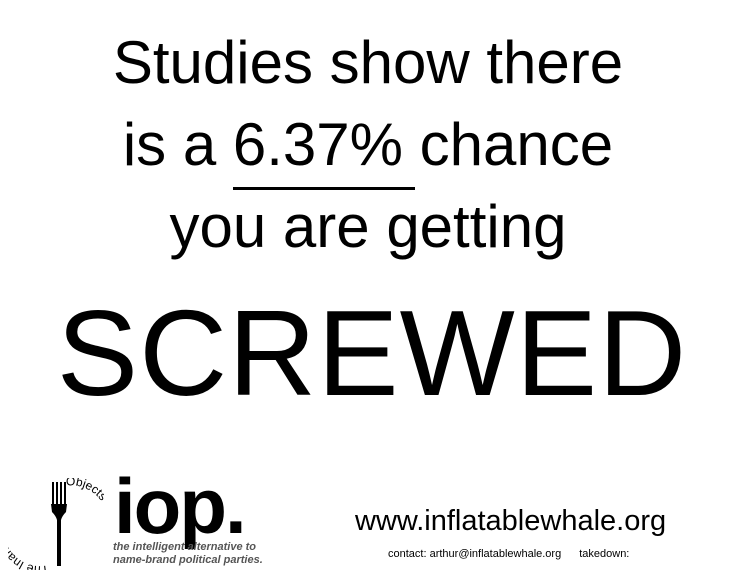 Image resolution: width=756 pixels, height=576 pixels. Describe the element at coordinates (368, 226) in the screenshot. I see `headline-line-3: you are getting` at that location.